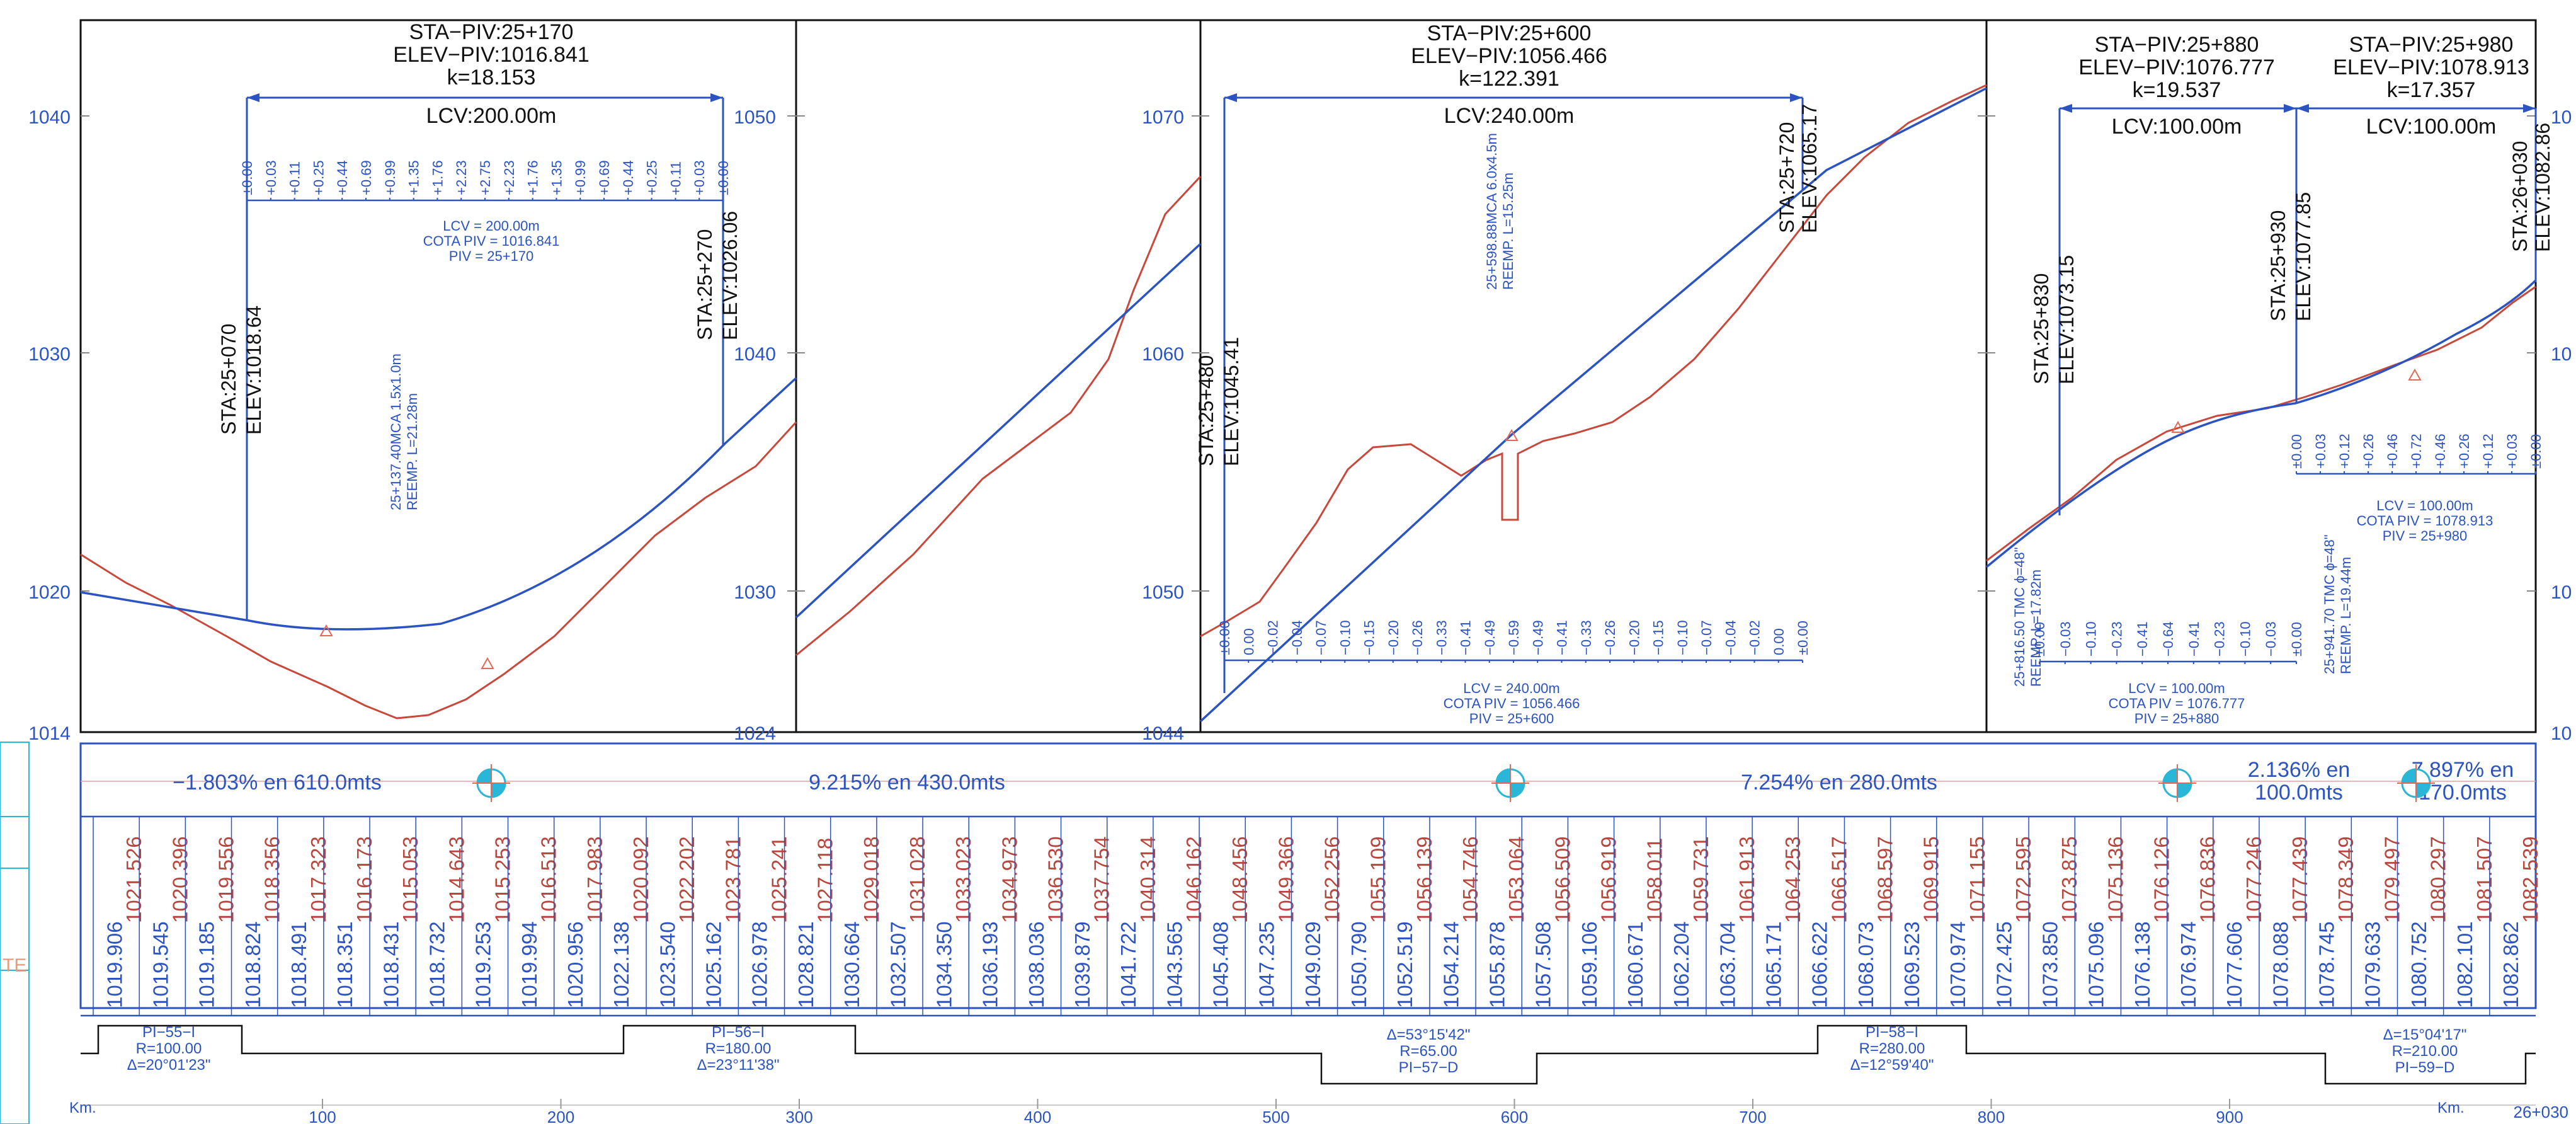 This screenshot has height=1124, width=2576. What do you see at coordinates (1508, 232) in the screenshot?
I see `structure-label-line2: REEMP. L=15.25m` at bounding box center [1508, 232].